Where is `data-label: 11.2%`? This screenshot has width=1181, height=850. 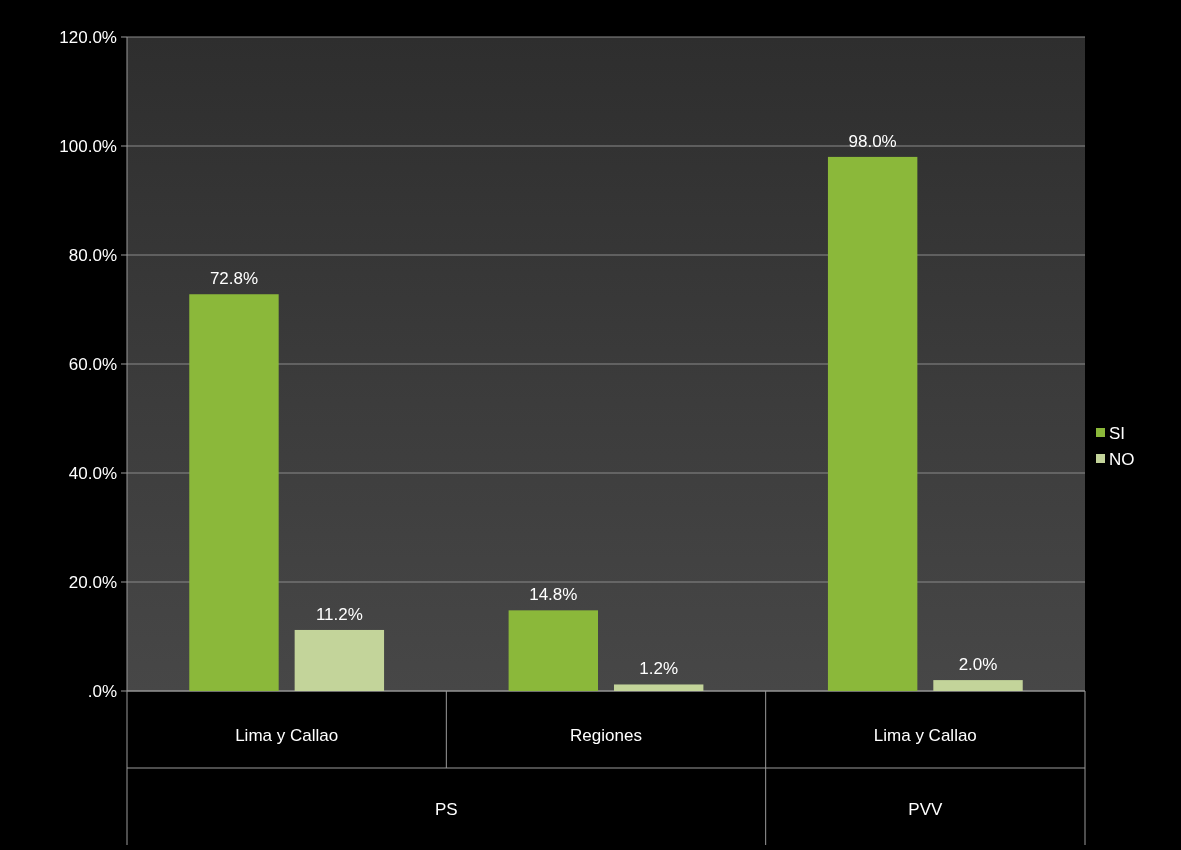 data-label: 11.2% is located at coordinates (339, 614).